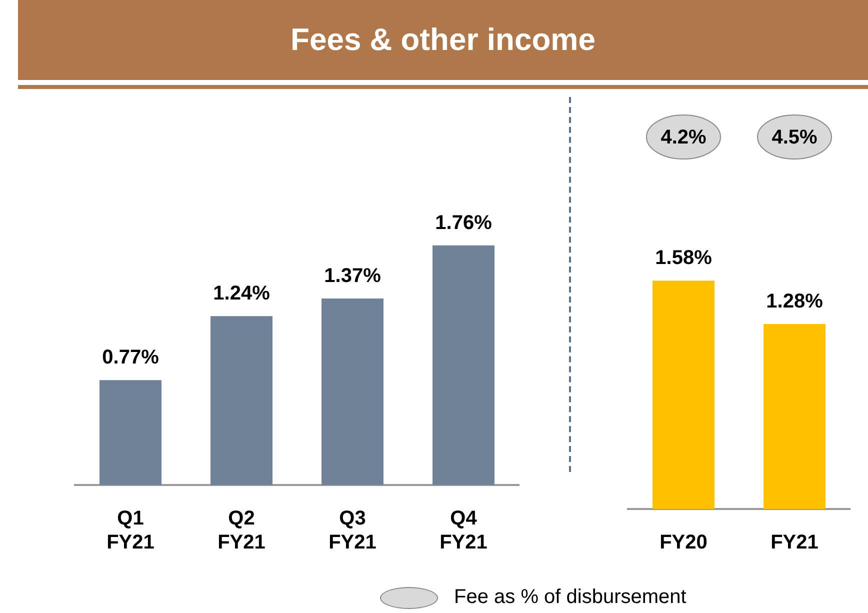 The image size is (868, 613). Describe the element at coordinates (241, 293) in the screenshot. I see `data-label: 1.24%` at that location.